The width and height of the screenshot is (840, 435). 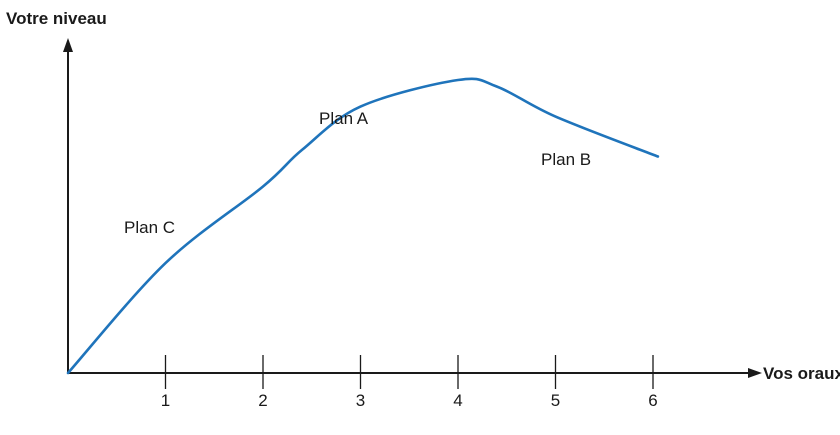 What do you see at coordinates (165, 400) in the screenshot?
I see `x-tick-label-1: 1` at bounding box center [165, 400].